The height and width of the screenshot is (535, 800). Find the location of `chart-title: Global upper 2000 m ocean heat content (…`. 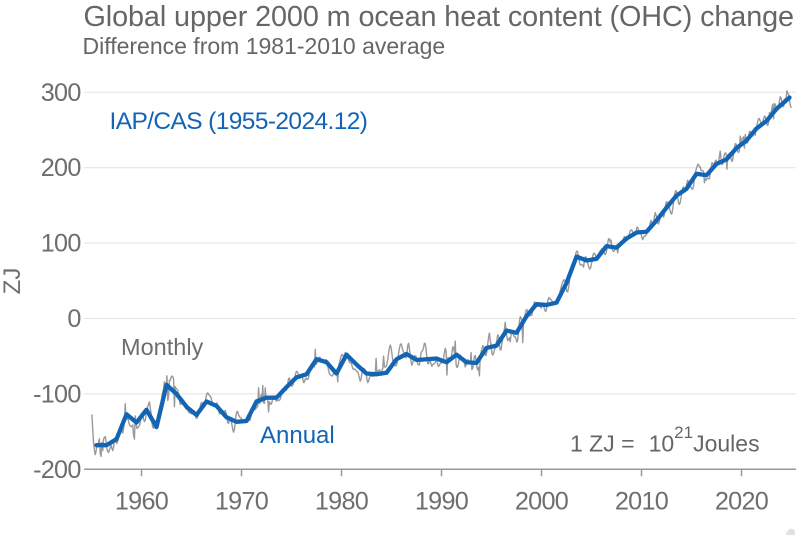

chart-title: Global upper 2000 m ocean heat content (… is located at coordinates (439, 16).